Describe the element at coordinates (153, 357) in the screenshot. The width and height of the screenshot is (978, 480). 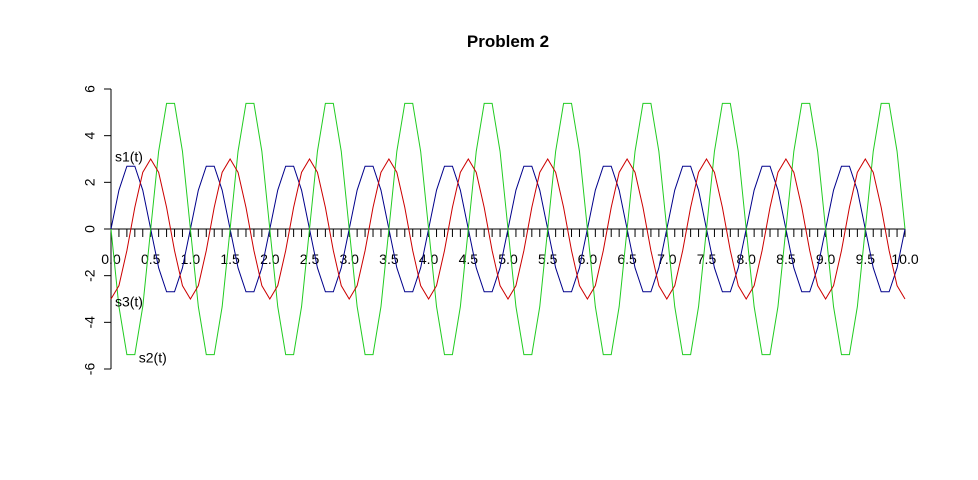
I see `series-label-2: s2(t)` at that location.